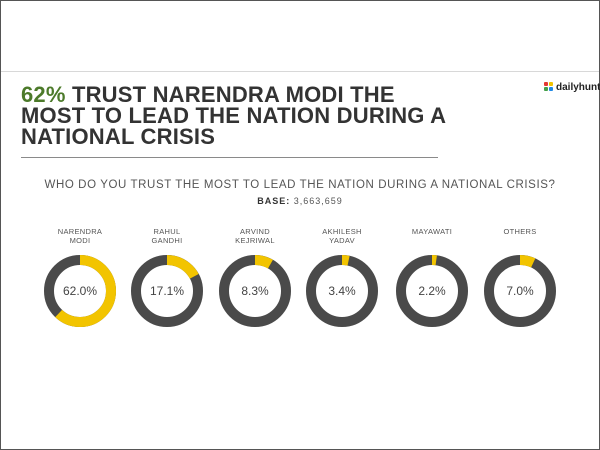 The height and width of the screenshot is (450, 600). I want to click on donut-slice-mayawati, so click(432, 291).